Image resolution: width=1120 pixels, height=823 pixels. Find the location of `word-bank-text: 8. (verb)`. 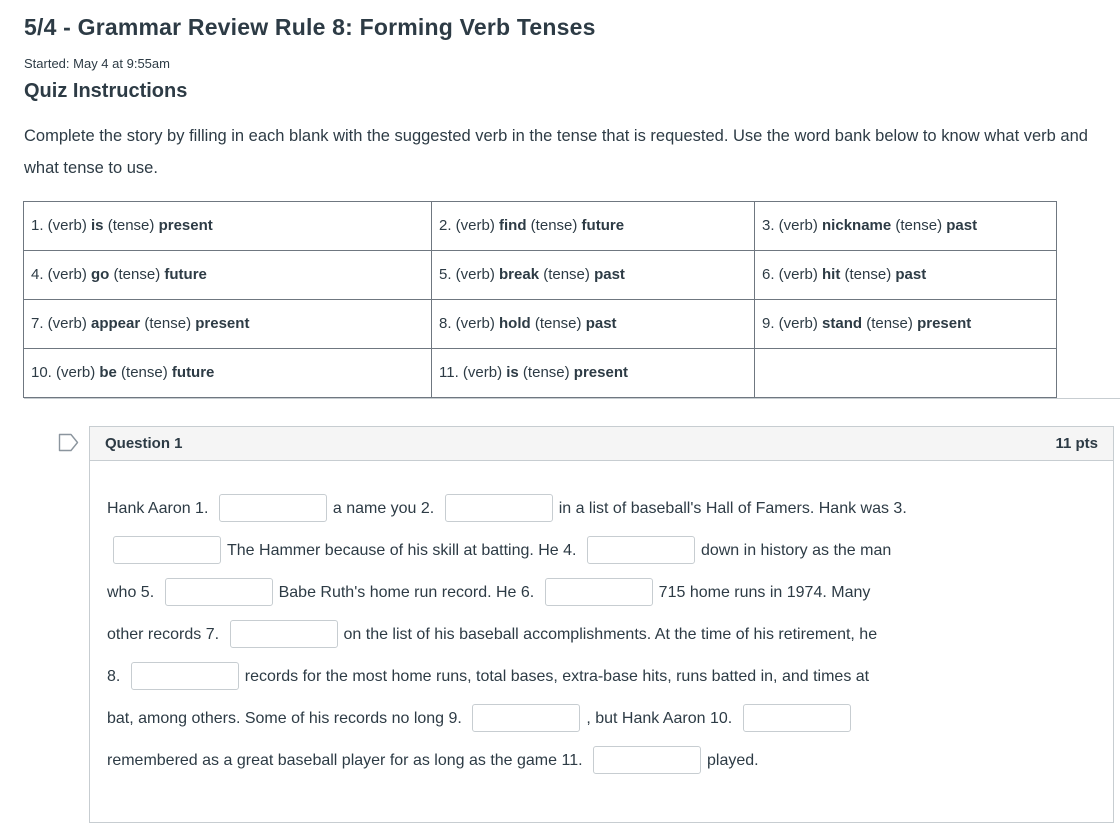

word-bank-text: 8. (verb) is located at coordinates (469, 323).